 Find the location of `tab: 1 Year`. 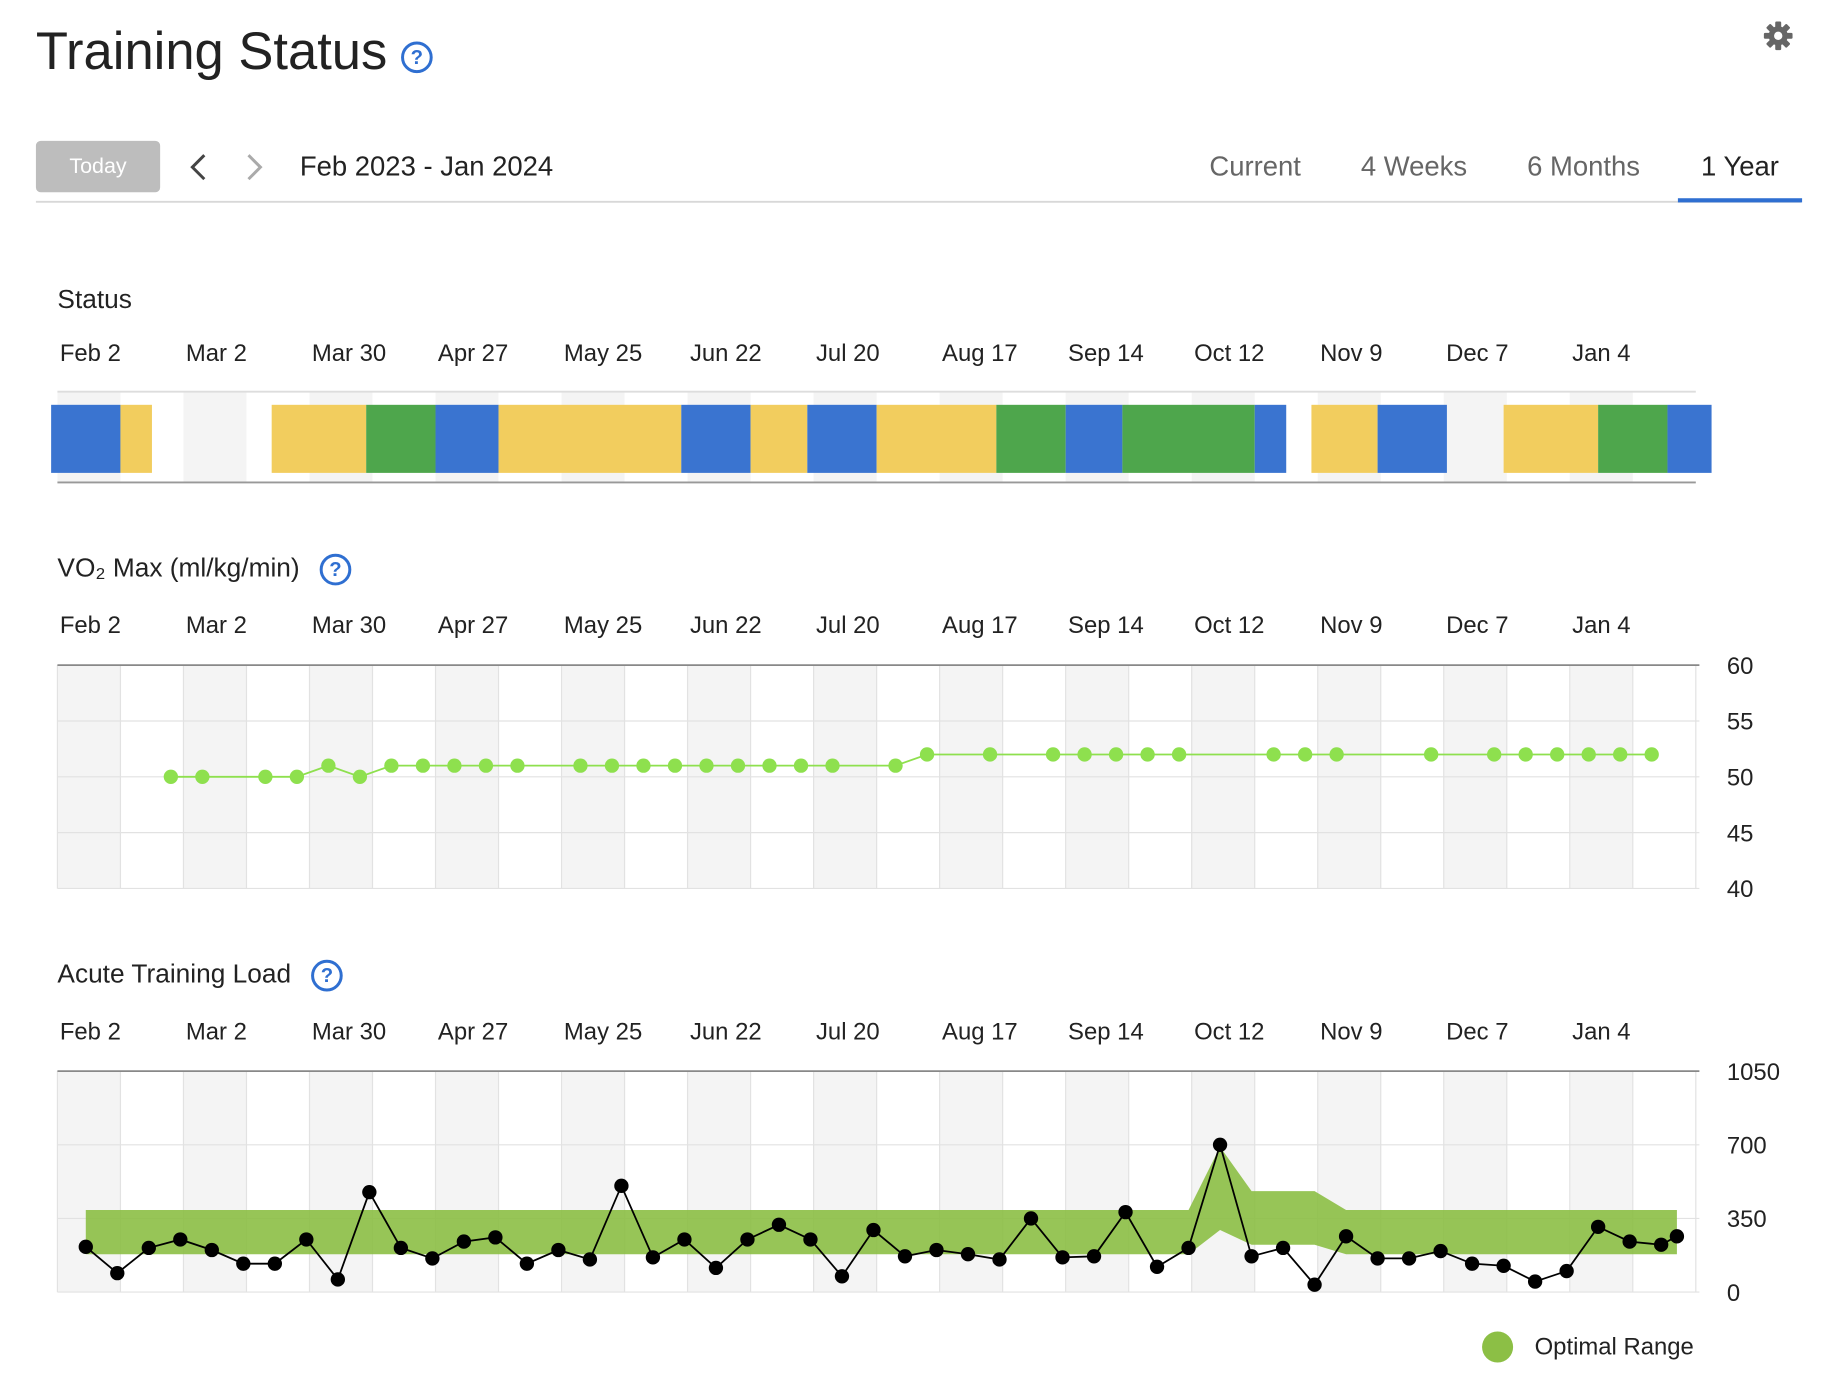

tab: 1 Year is located at coordinates (1740, 166).